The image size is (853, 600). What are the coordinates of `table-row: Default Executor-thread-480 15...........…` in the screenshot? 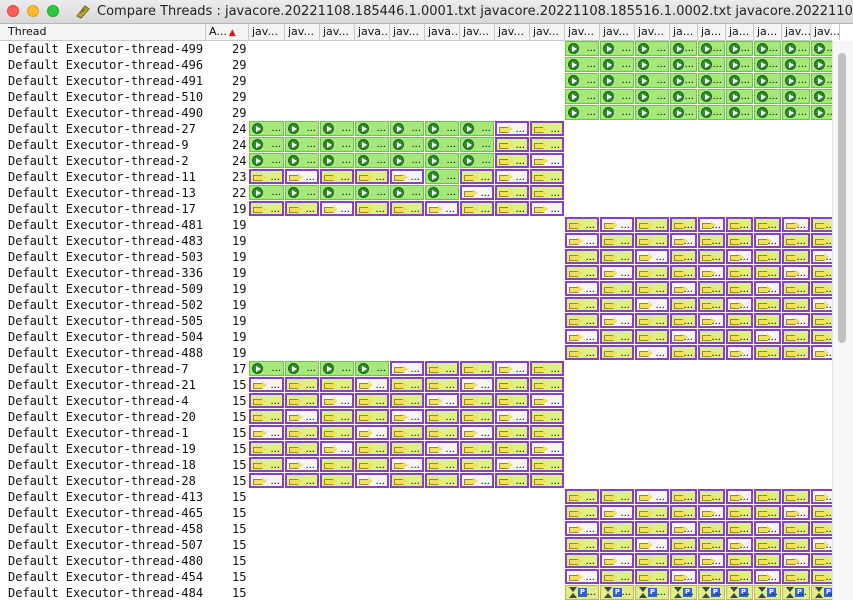 It's located at (416, 561).